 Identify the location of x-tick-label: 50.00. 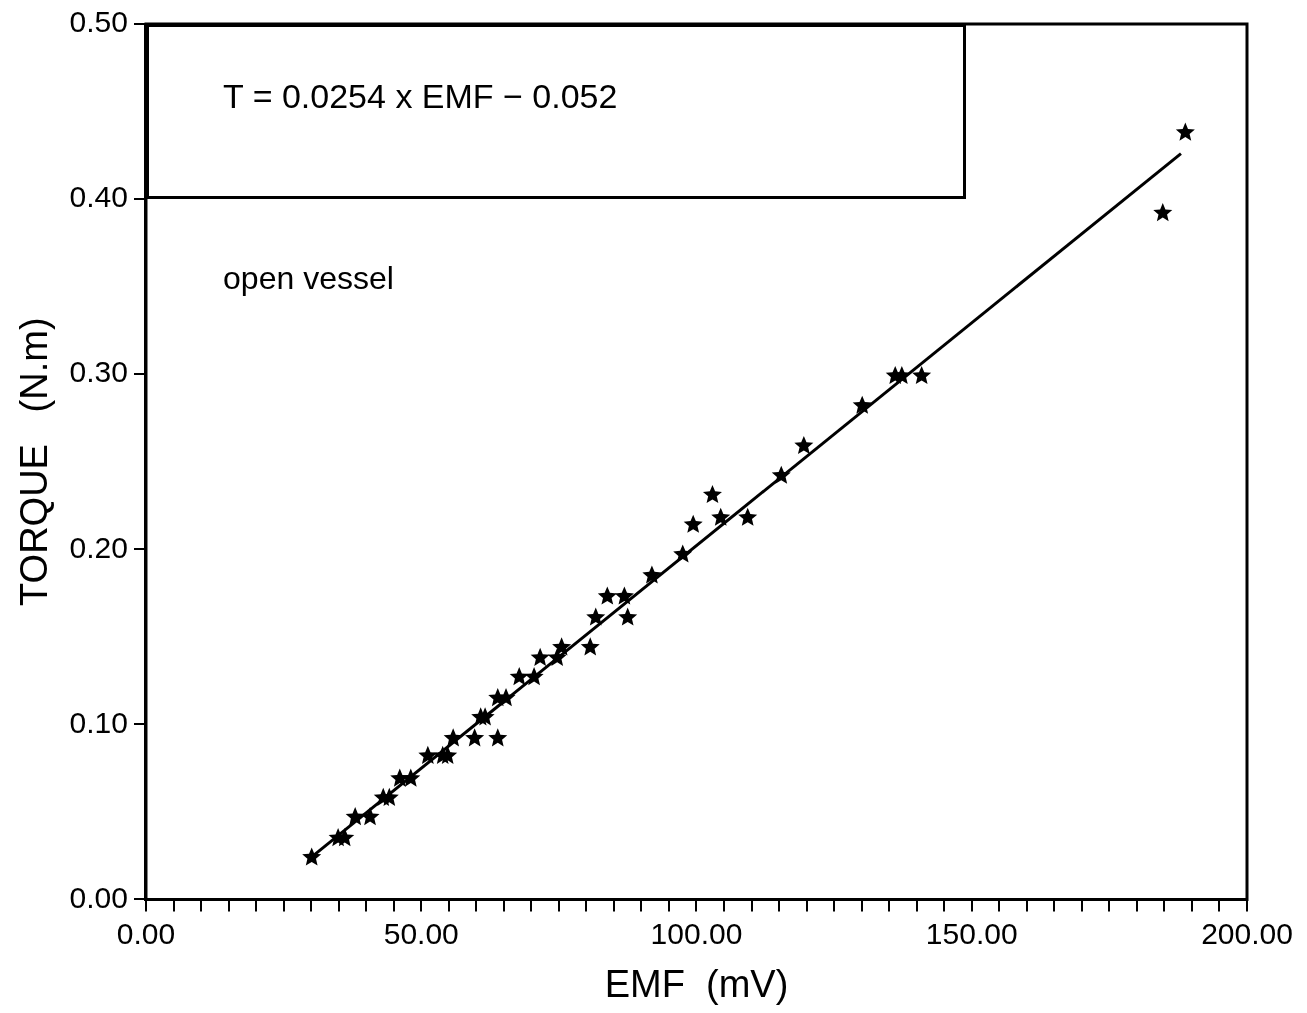
(421, 933).